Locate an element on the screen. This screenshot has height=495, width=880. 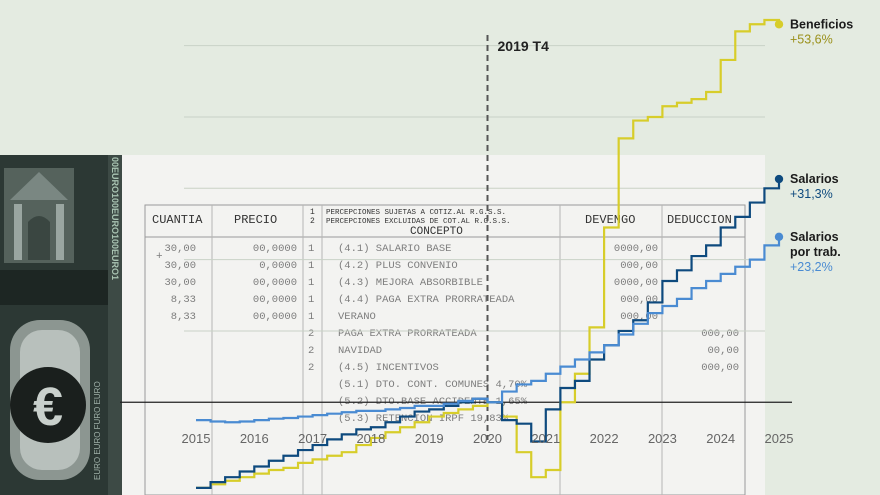
x-tick-label: 2023 is located at coordinates (662, 438).